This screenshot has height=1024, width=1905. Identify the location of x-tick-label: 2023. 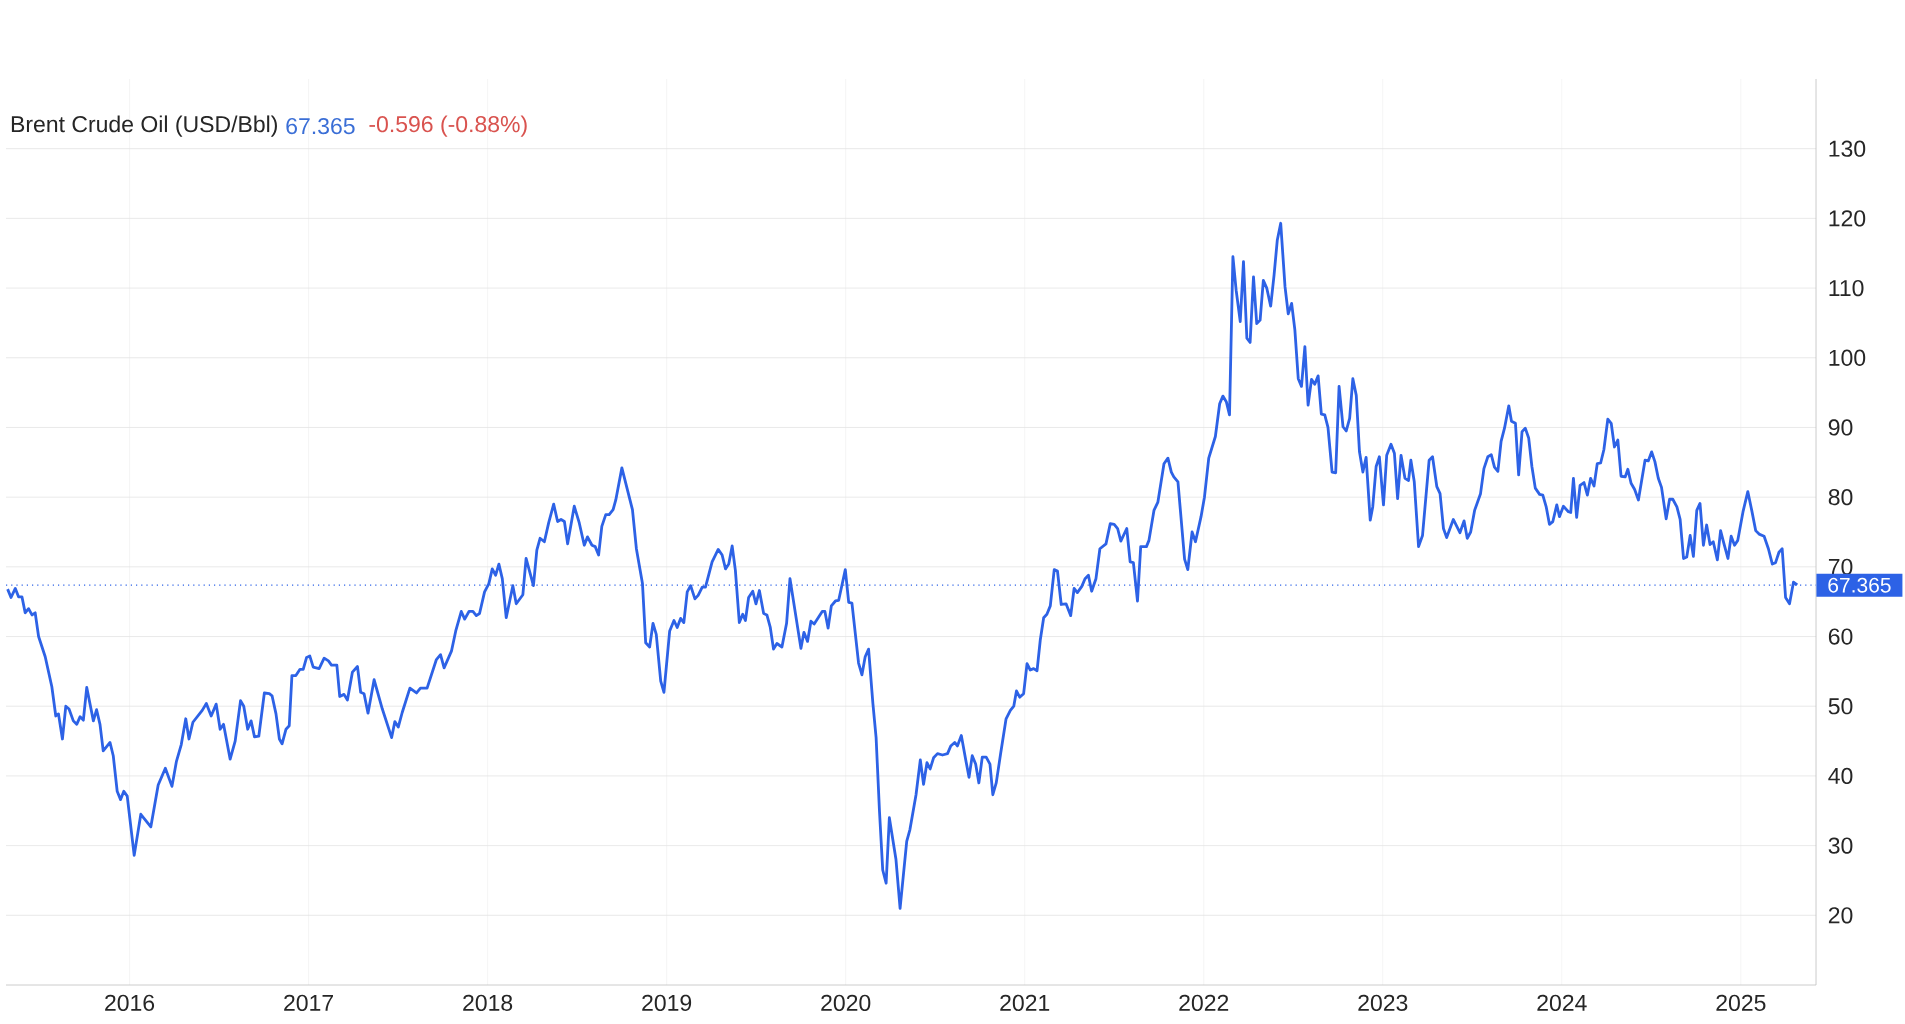
(1383, 1003).